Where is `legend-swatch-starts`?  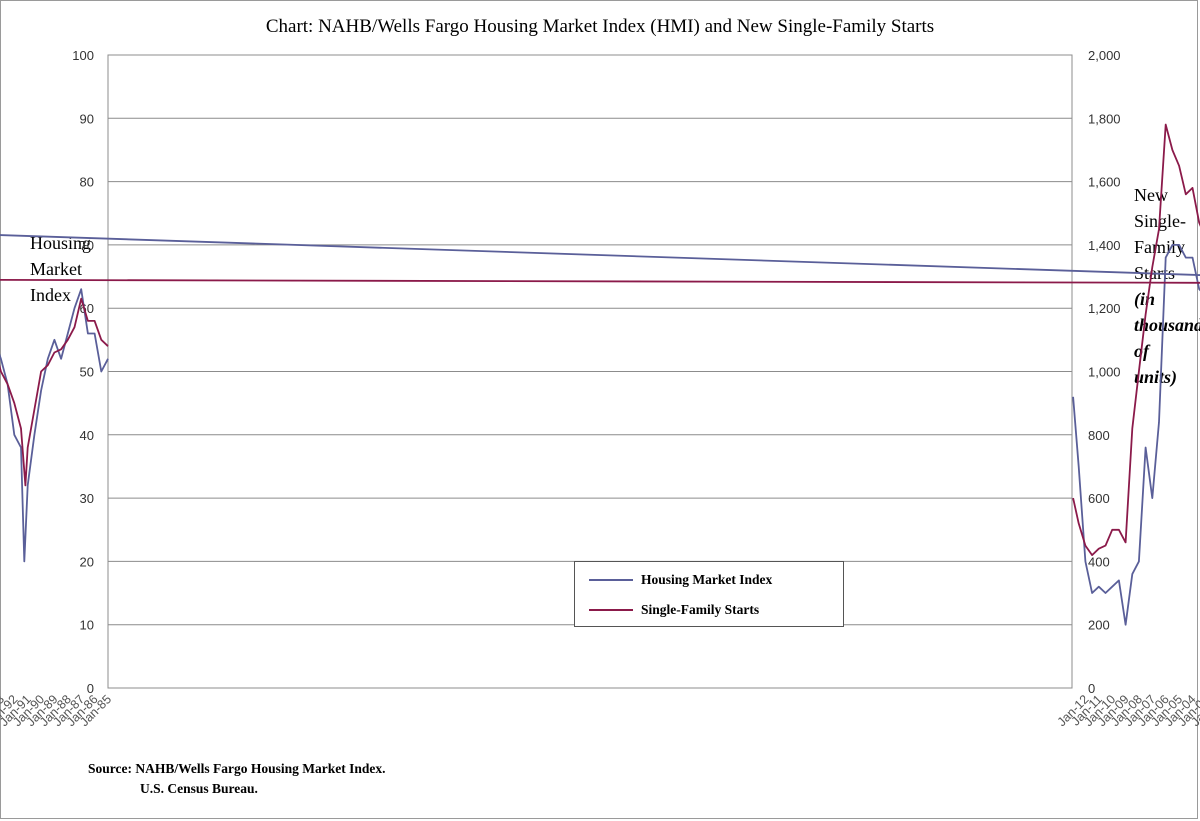 legend-swatch-starts is located at coordinates (611, 610).